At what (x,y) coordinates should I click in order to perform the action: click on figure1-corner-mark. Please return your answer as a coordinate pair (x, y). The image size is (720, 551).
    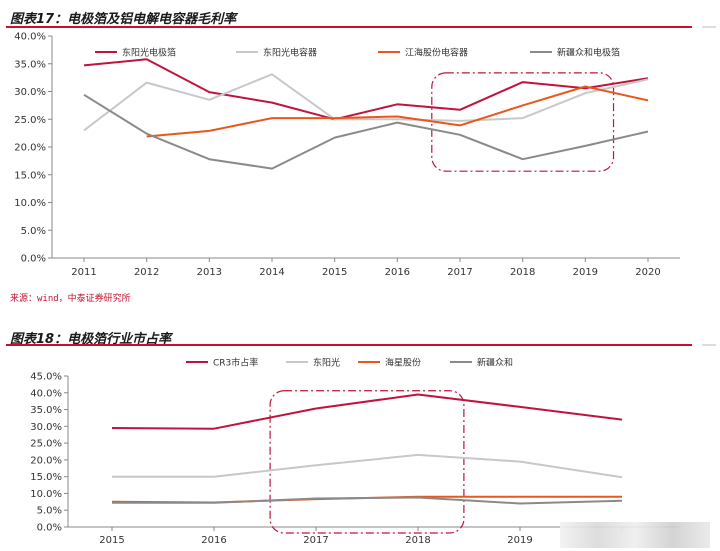
    Looking at the image, I should click on (709, 27).